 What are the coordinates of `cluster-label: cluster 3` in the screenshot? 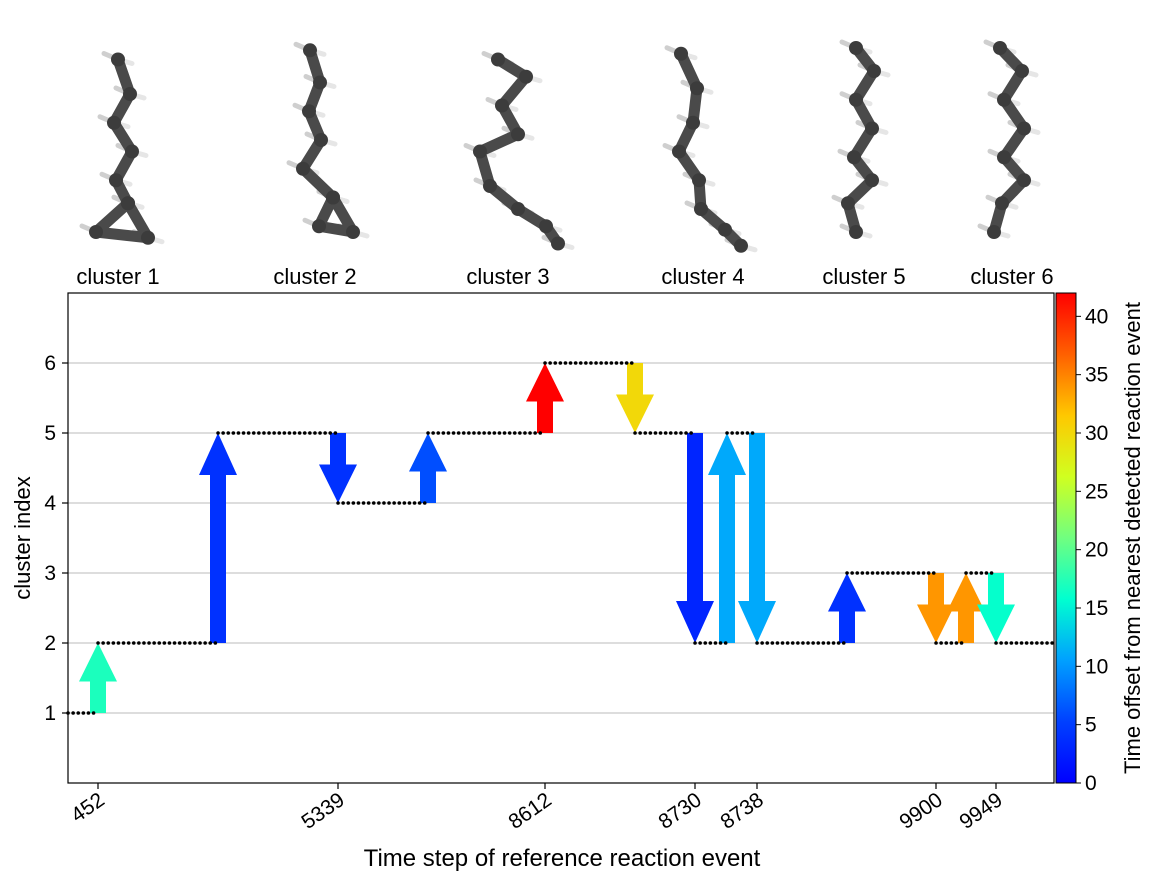 It's located at (507, 276).